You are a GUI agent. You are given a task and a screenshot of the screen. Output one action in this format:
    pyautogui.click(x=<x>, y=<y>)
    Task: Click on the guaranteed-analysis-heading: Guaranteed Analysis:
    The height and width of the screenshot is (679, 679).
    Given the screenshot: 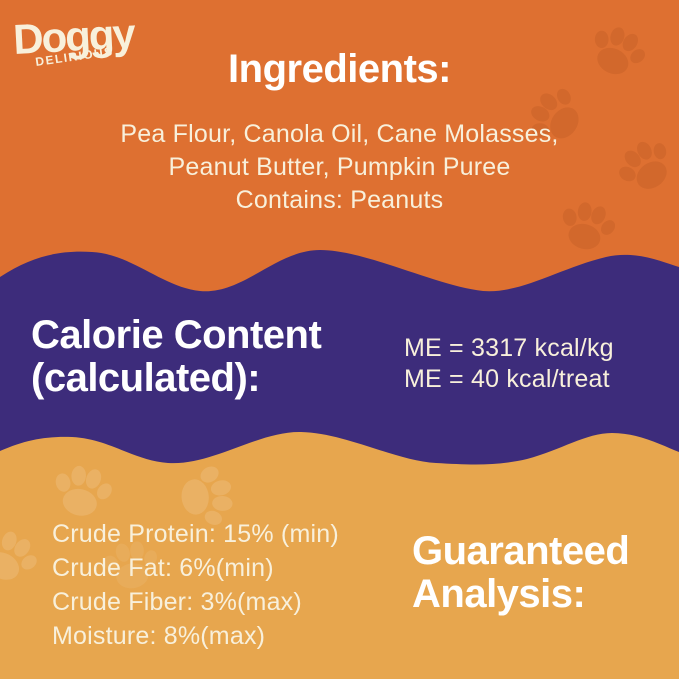 What is the action you would take?
    pyautogui.click(x=521, y=572)
    